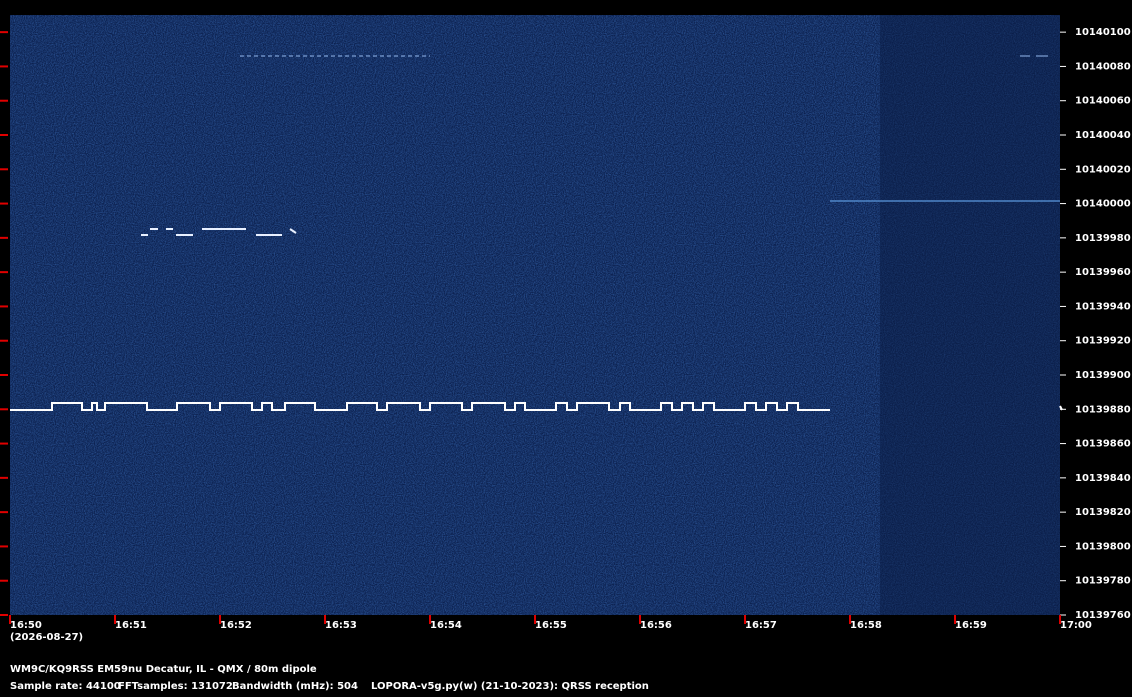 This screenshot has width=1132, height=697. What do you see at coordinates (1103, 444) in the screenshot?
I see `y-tick-label: 10139860` at bounding box center [1103, 444].